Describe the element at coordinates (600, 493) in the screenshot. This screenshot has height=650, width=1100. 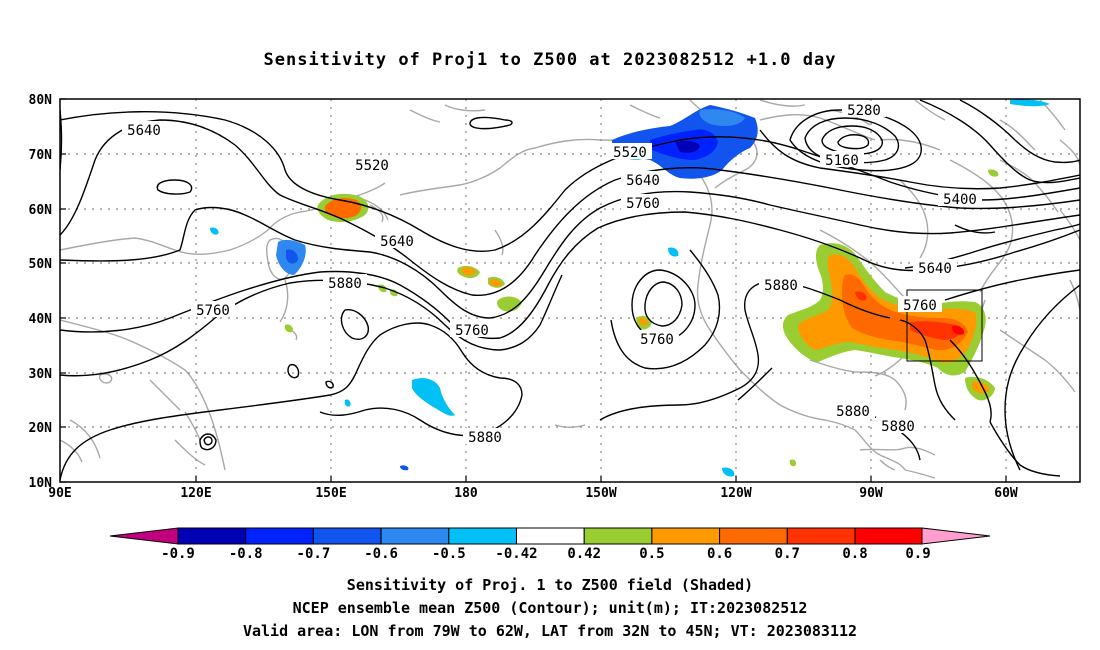
I see `lon-label: 150W` at that location.